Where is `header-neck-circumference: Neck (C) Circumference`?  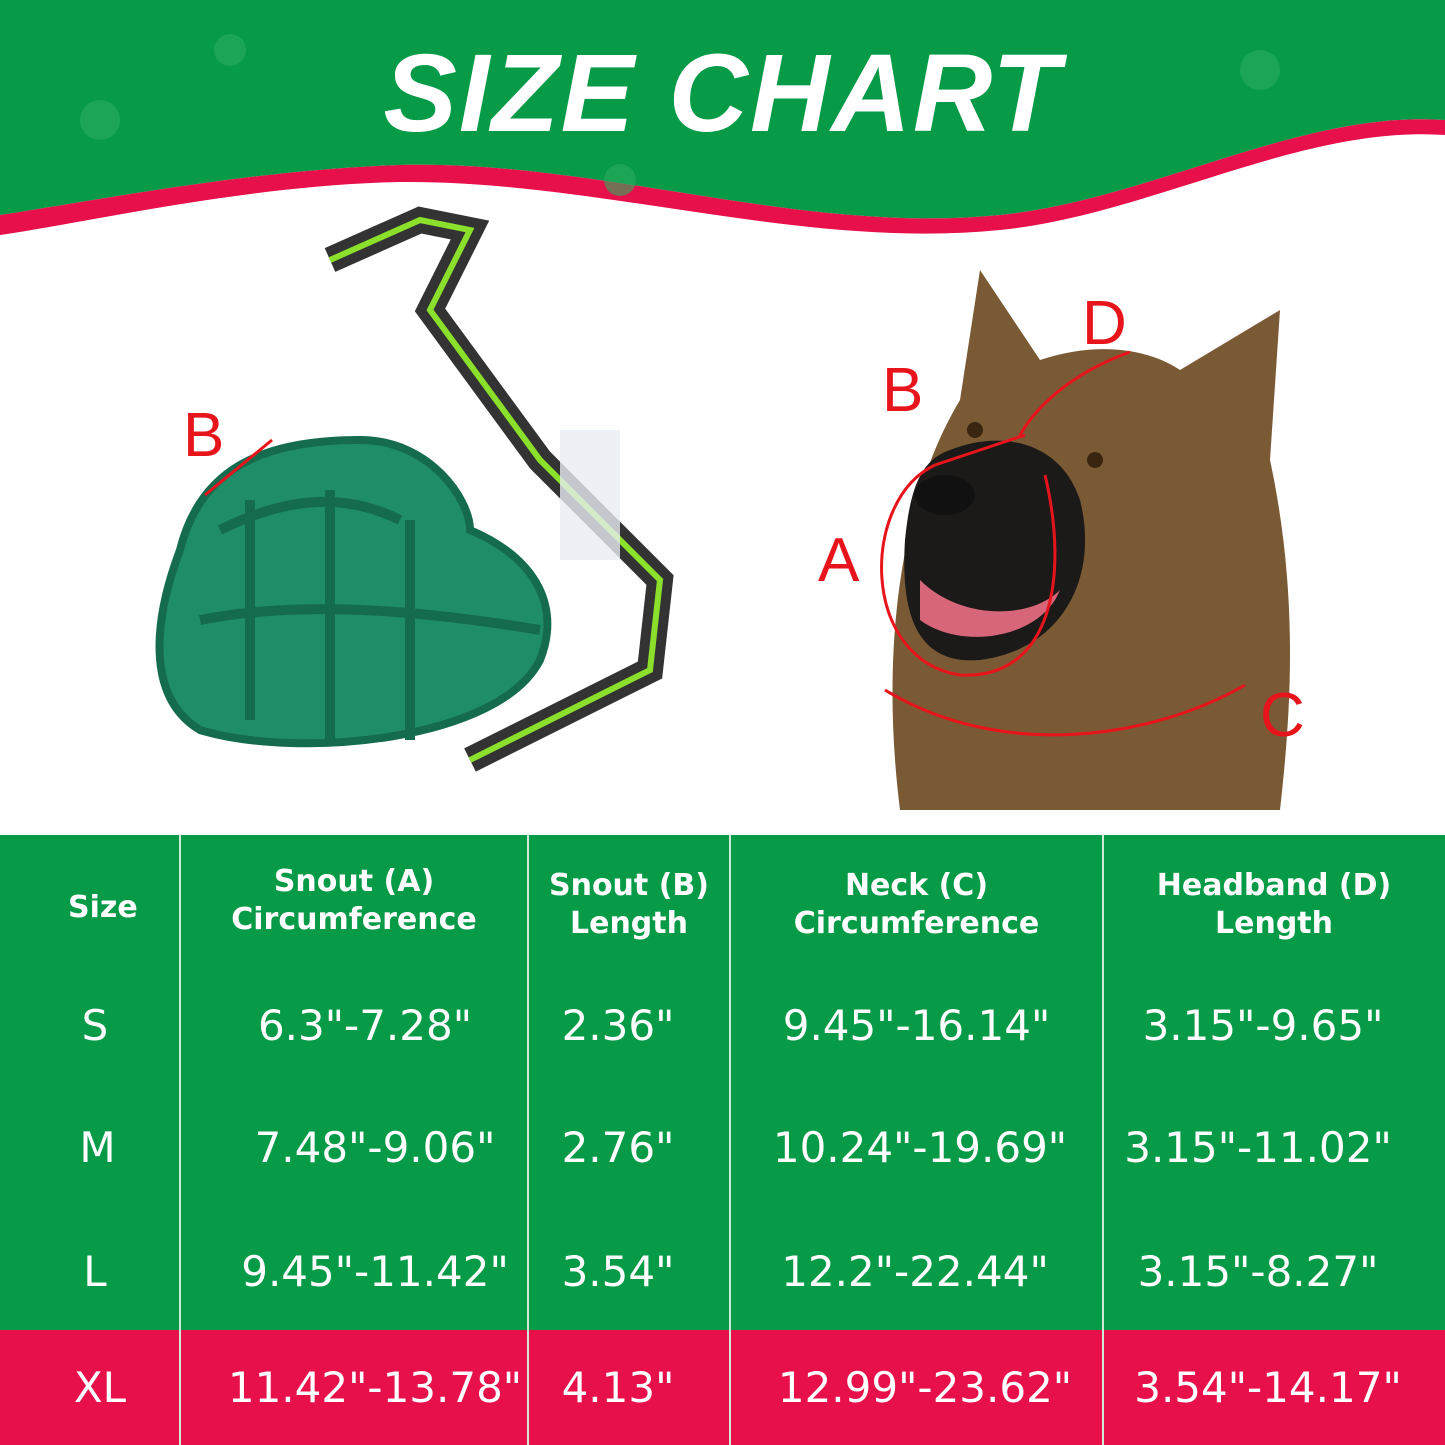
header-neck-circumference: Neck (C) Circumference is located at coordinates (916, 904).